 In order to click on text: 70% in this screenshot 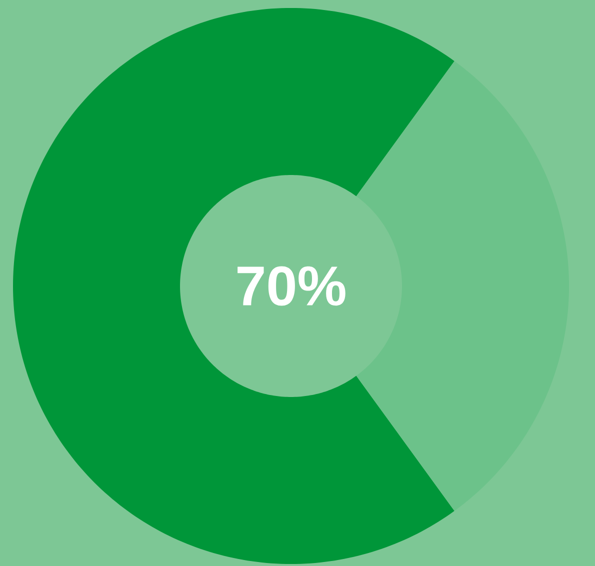, I will do `click(292, 286)`.